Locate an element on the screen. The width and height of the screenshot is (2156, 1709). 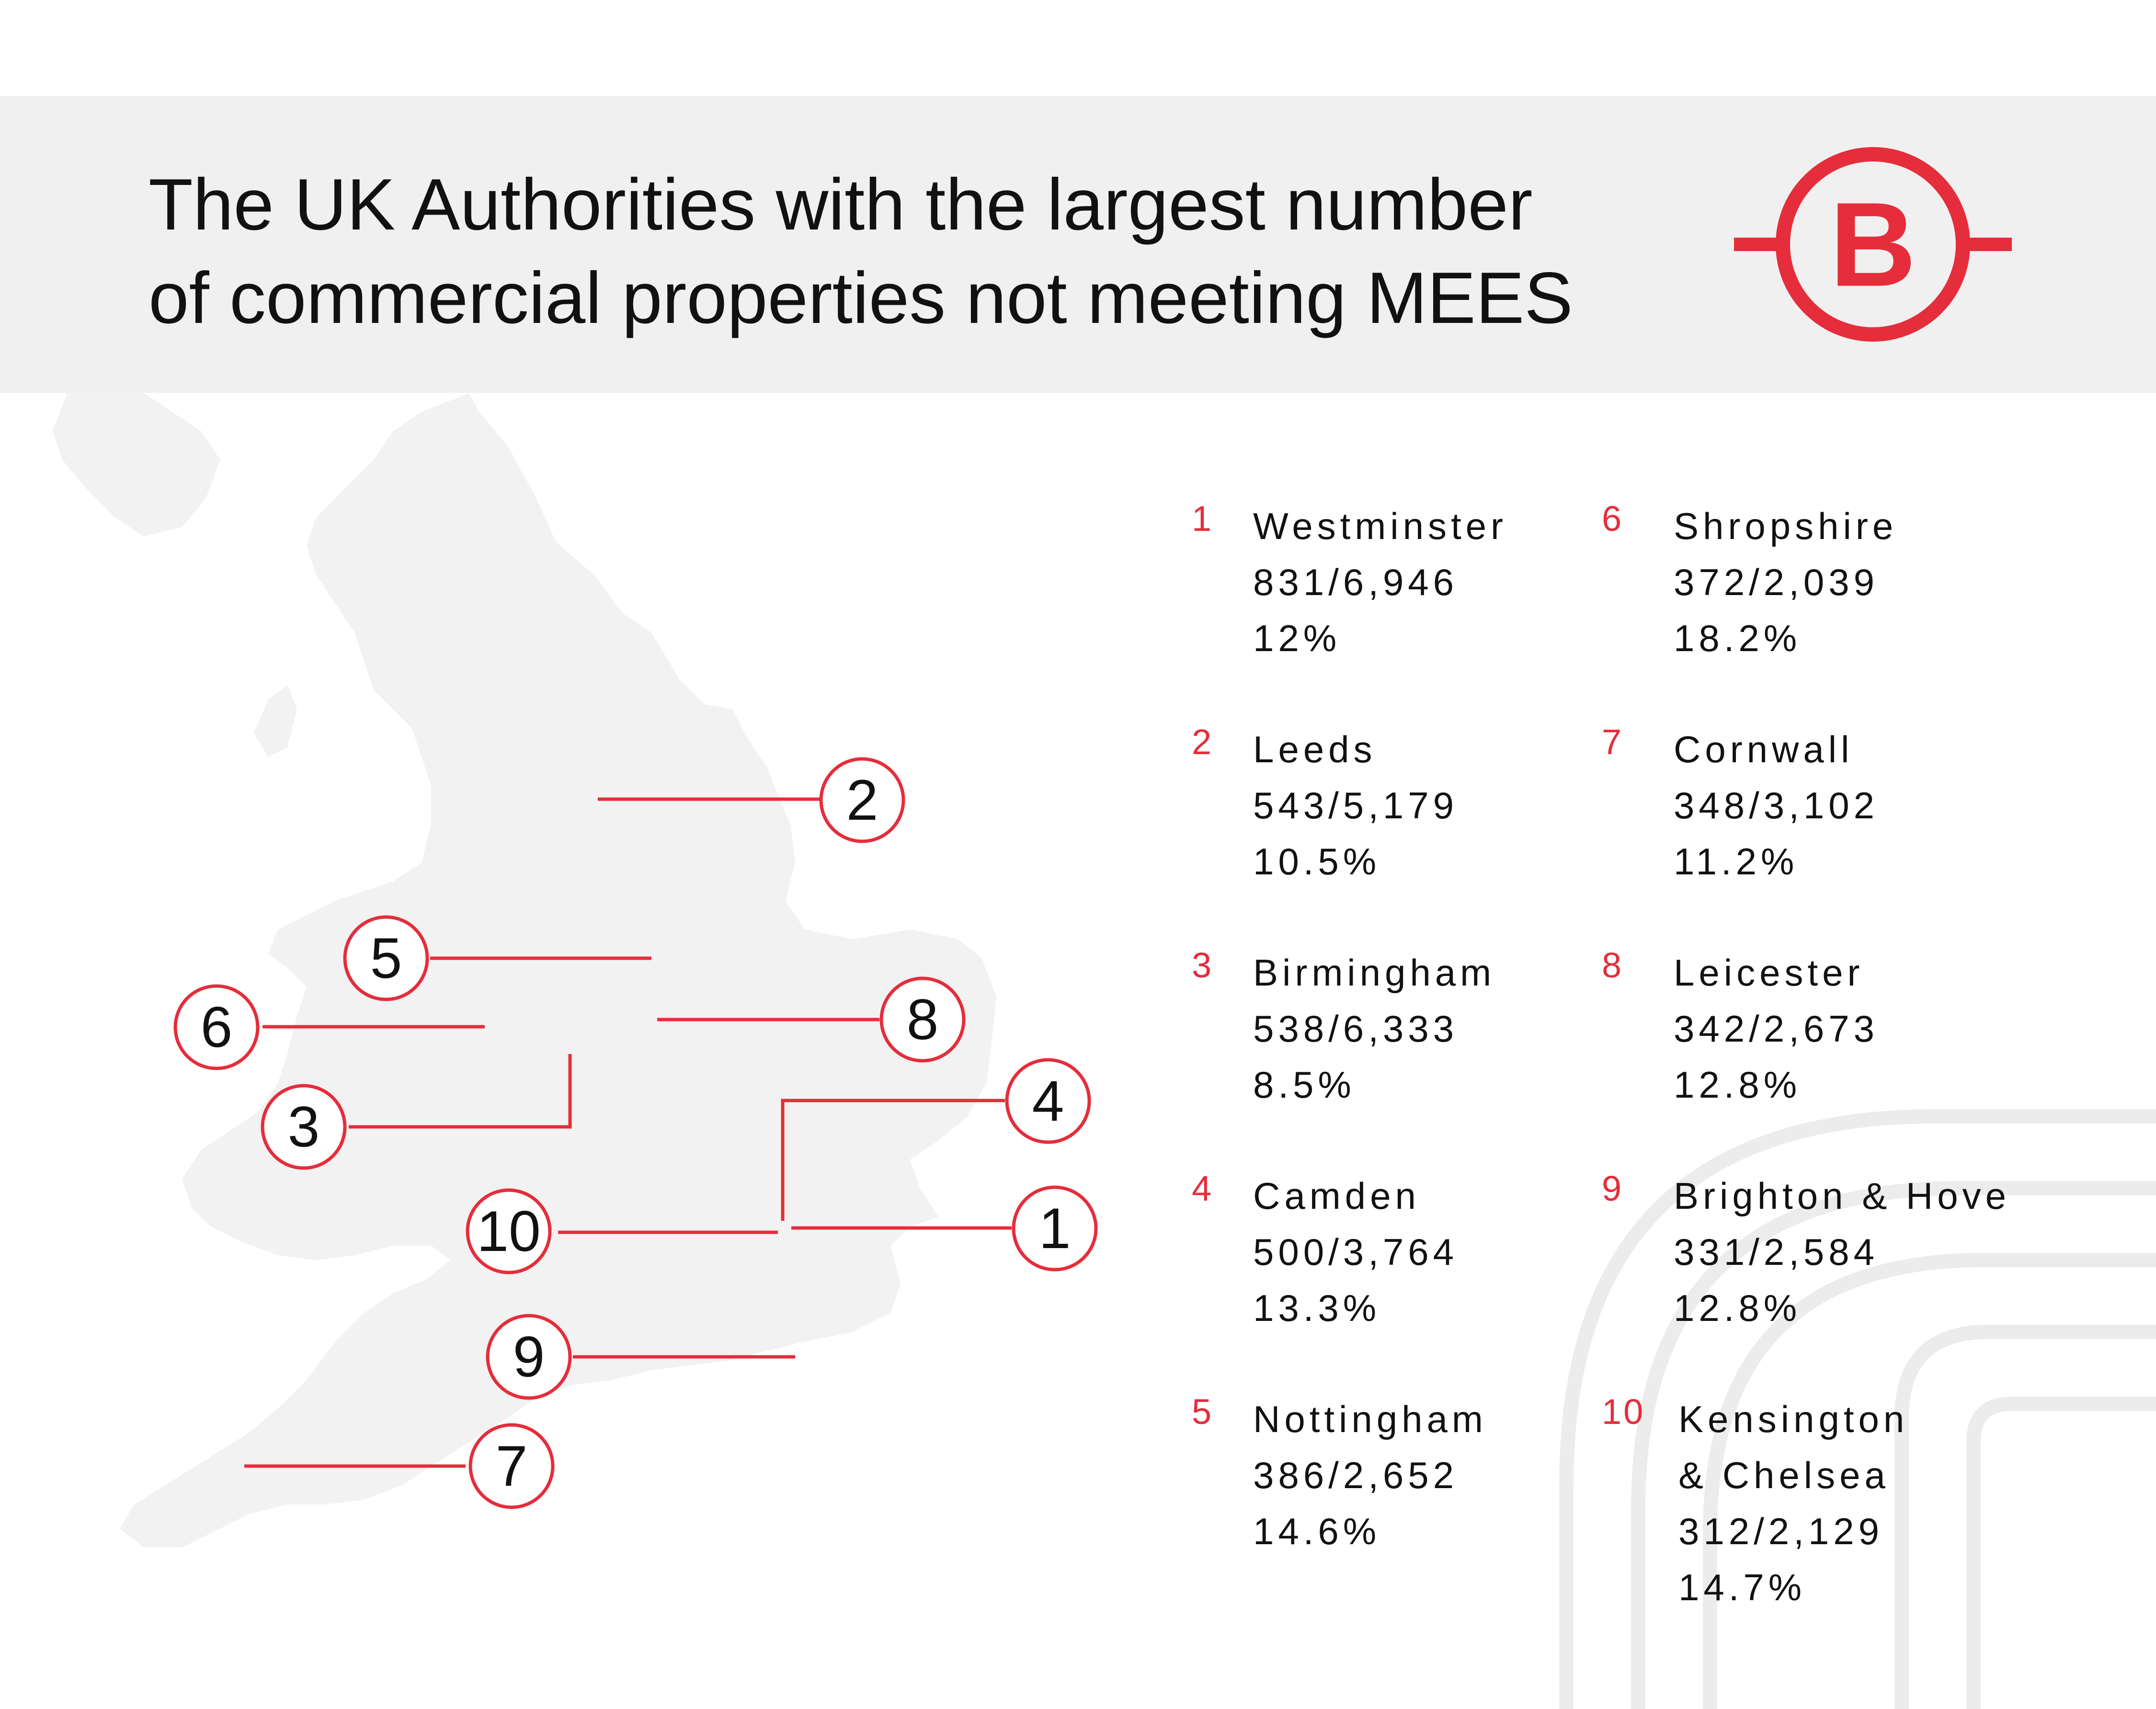
legend-rank: 2 is located at coordinates (1203, 742).